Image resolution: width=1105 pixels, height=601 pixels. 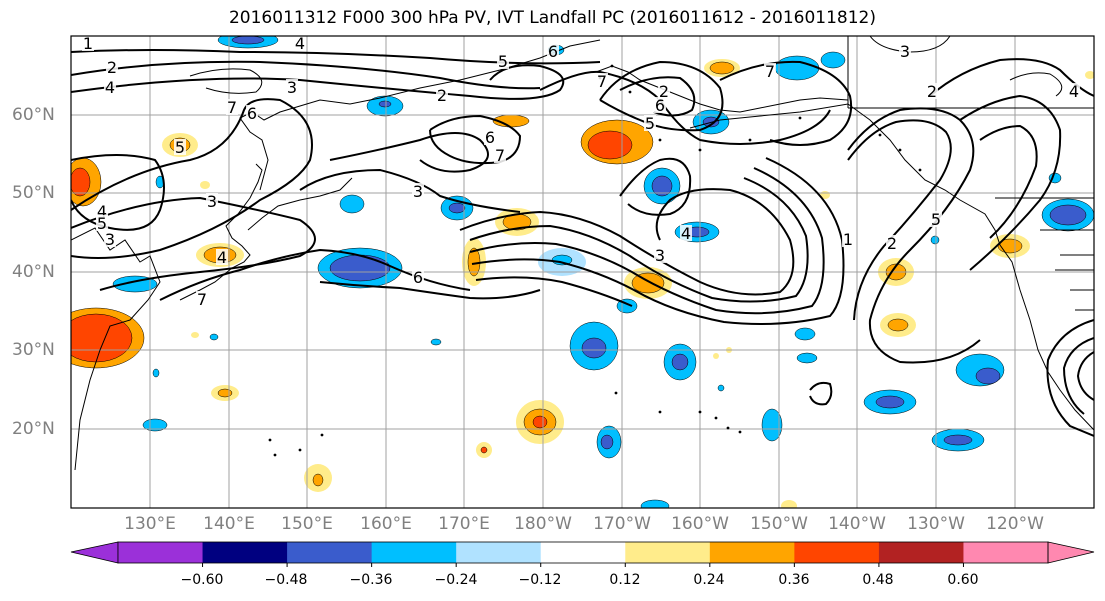 What do you see at coordinates (221, 232) in the screenshot?
I see `coastline` at bounding box center [221, 232].